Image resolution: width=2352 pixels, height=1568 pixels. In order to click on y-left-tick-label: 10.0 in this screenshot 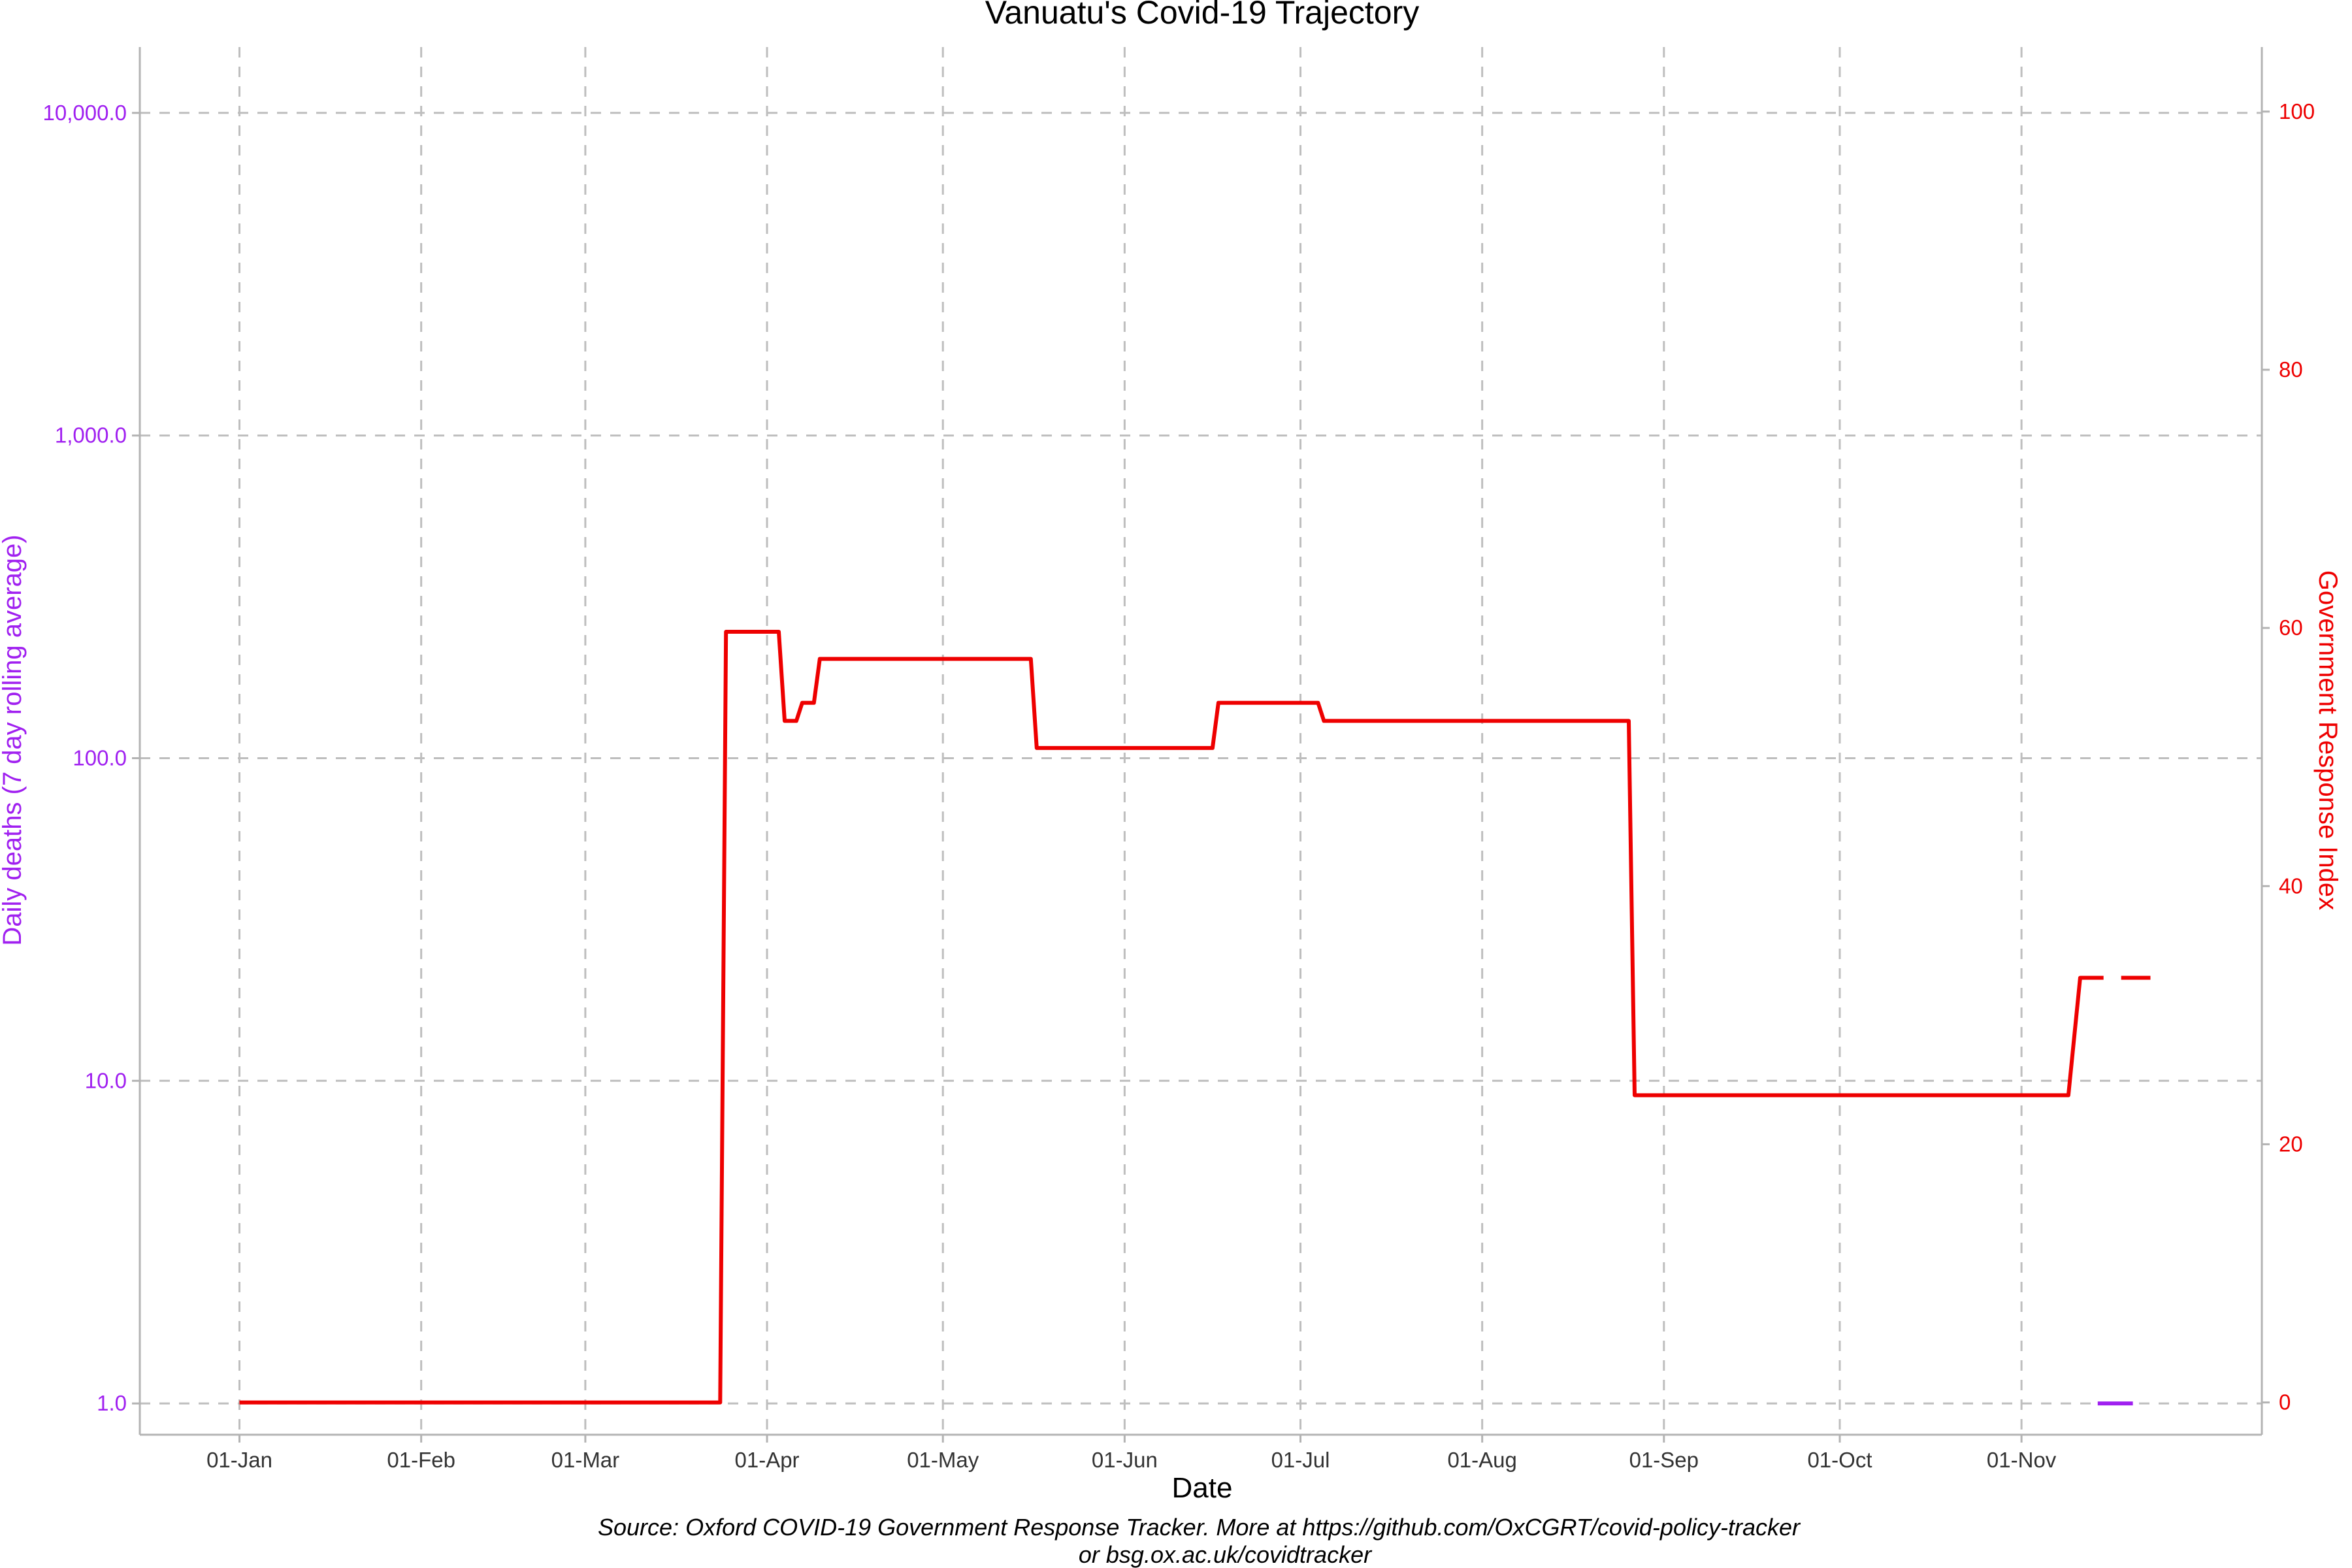, I will do `click(106, 1080)`.